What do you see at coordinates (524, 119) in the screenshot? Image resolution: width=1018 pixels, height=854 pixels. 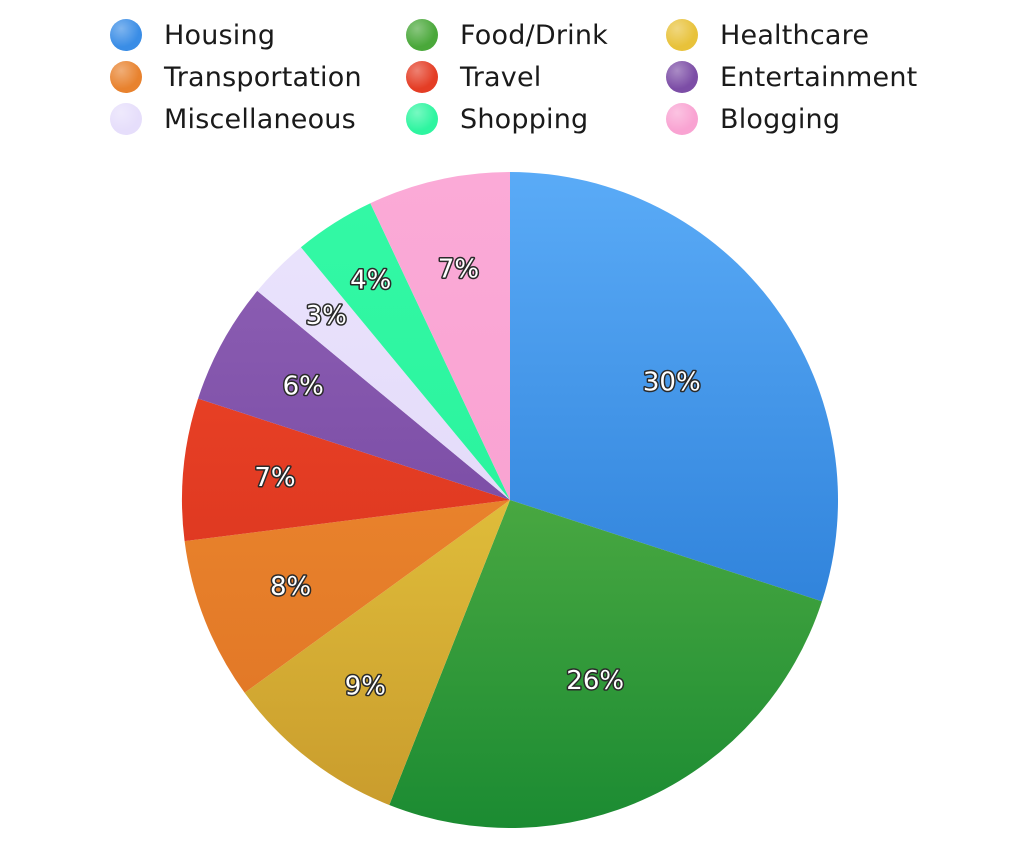 I see `legend-label-shopping: Shopping` at bounding box center [524, 119].